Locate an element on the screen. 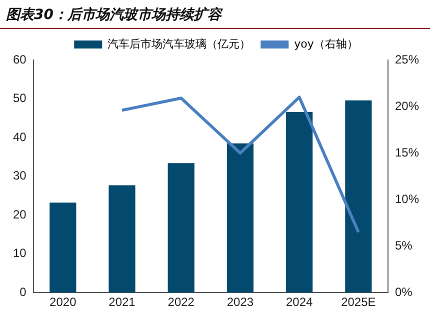 This screenshot has height=327, width=436. x-tick-label: 2023 is located at coordinates (240, 302).